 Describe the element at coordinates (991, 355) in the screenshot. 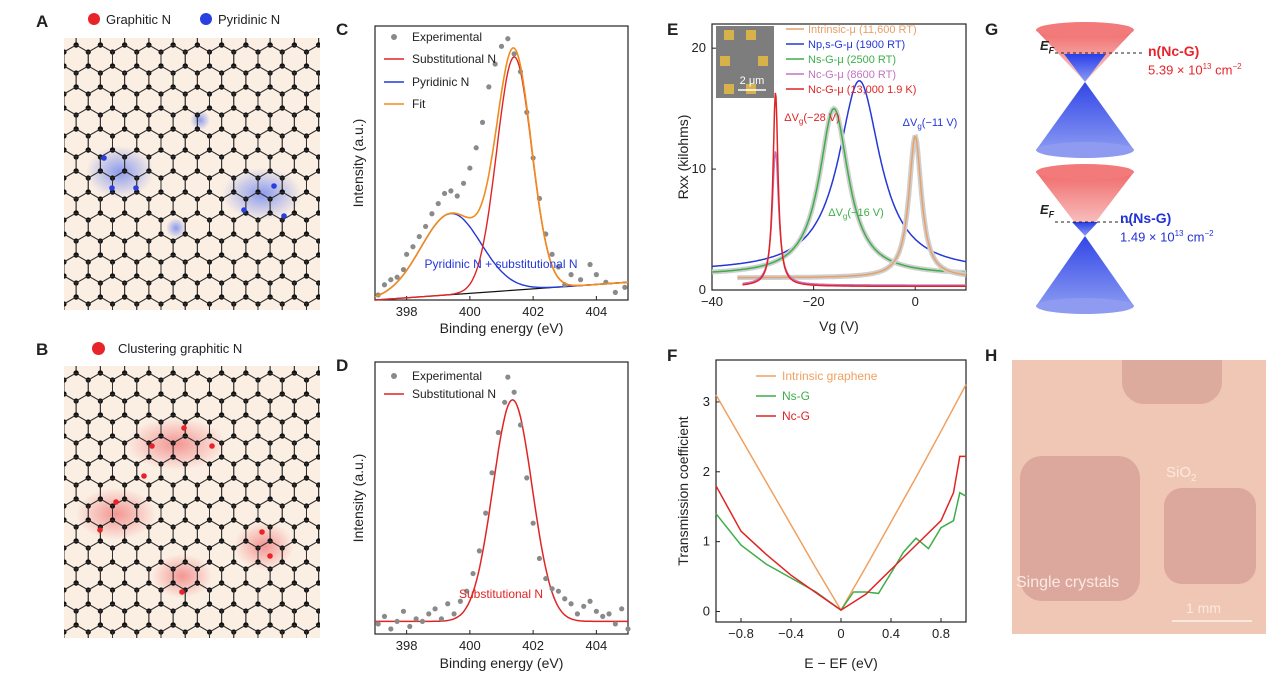

I see `panel-letter-h: H` at that location.